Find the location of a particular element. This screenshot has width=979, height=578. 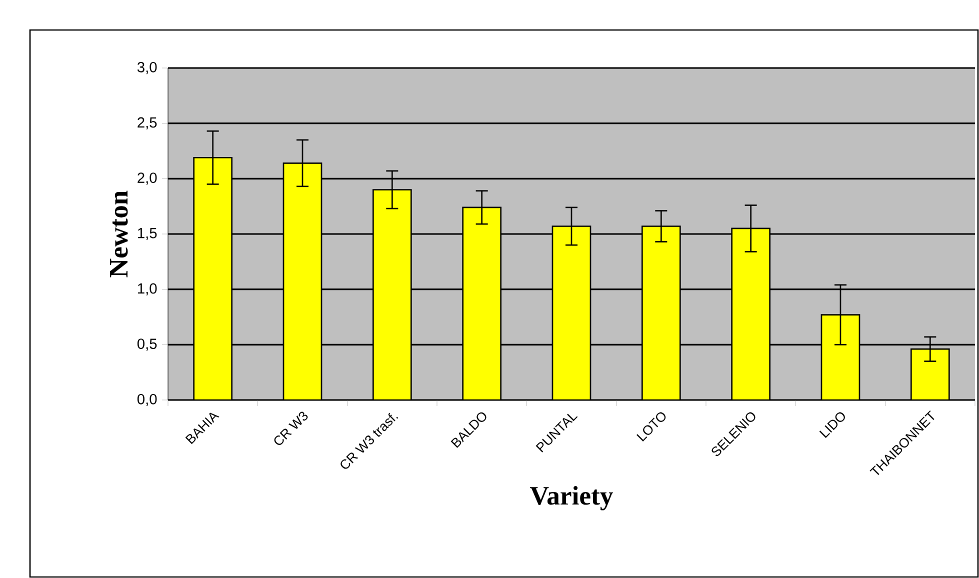

x-axis-title: Variety is located at coordinates (571, 498).